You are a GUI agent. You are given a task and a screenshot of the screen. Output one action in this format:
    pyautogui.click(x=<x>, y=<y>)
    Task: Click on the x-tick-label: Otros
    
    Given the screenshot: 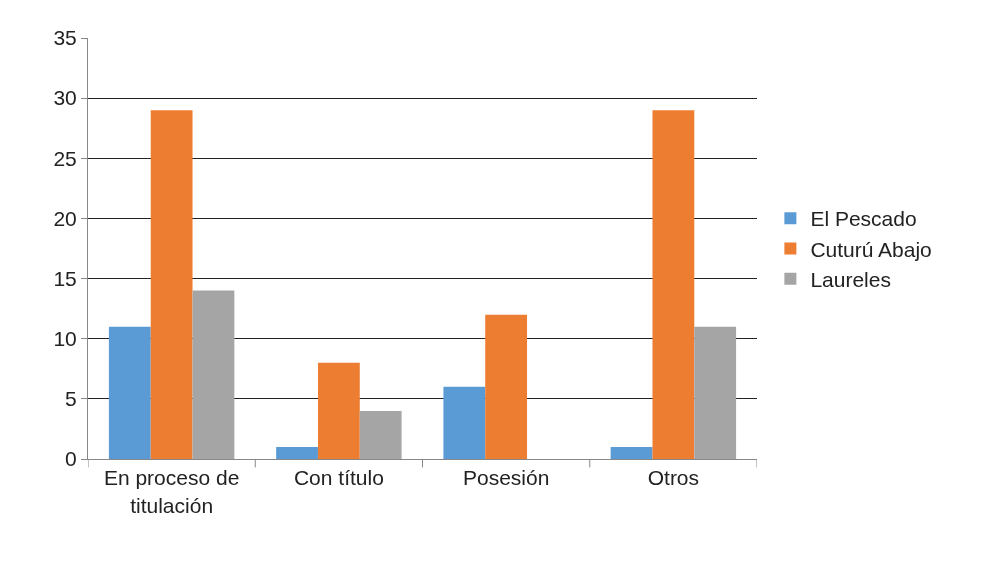 What is the action you would take?
    pyautogui.click(x=673, y=478)
    